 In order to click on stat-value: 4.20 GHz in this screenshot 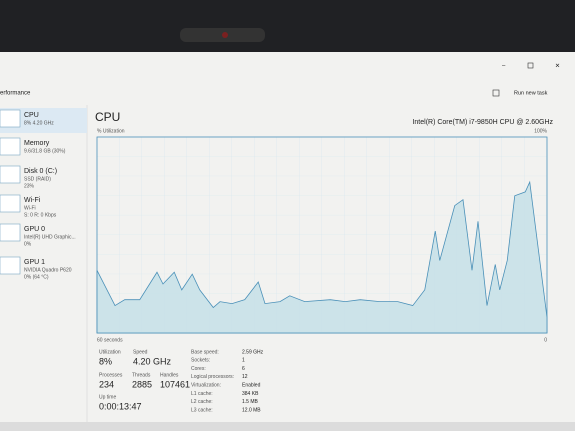, I will do `click(152, 361)`.